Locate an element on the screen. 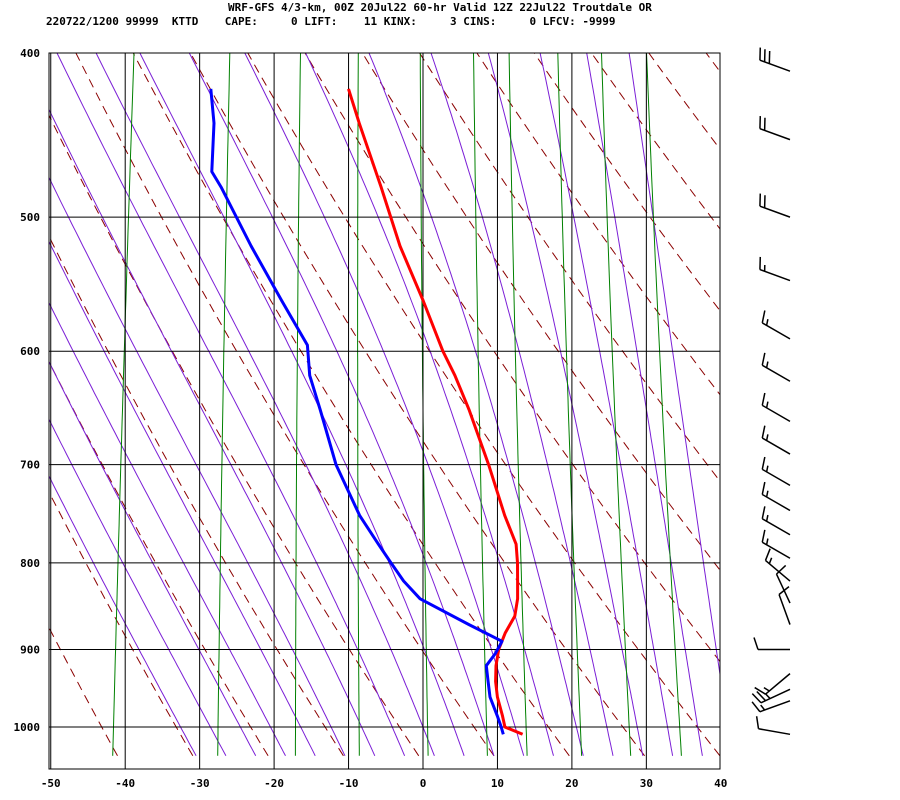 Image resolution: width=900 pixels, height=800 pixels. temperature-tick-label: 10 is located at coordinates (497, 783).